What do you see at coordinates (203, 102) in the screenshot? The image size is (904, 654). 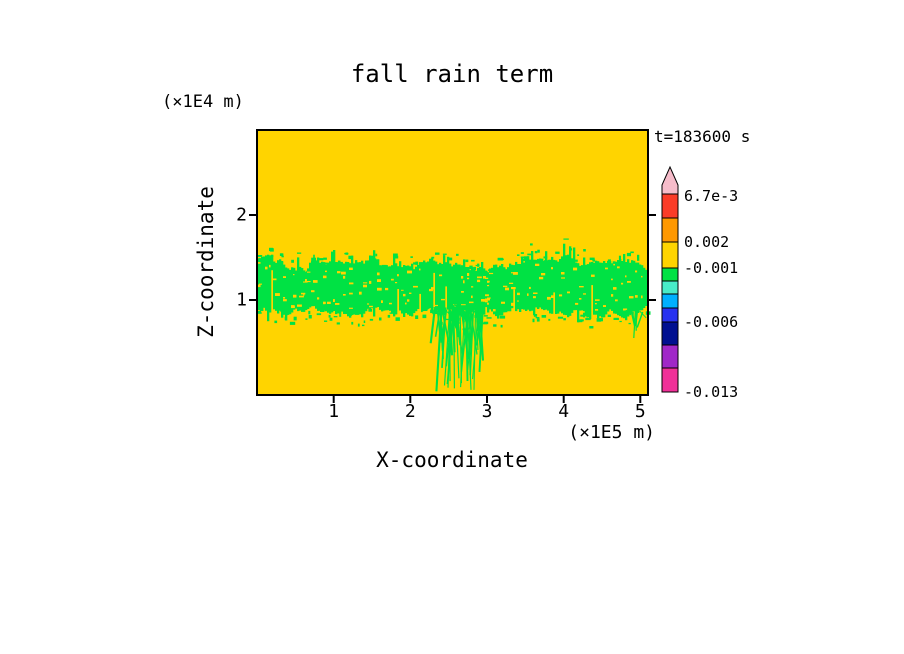 I see `y-axis-unit-label: (×1E4 m)` at bounding box center [203, 102].